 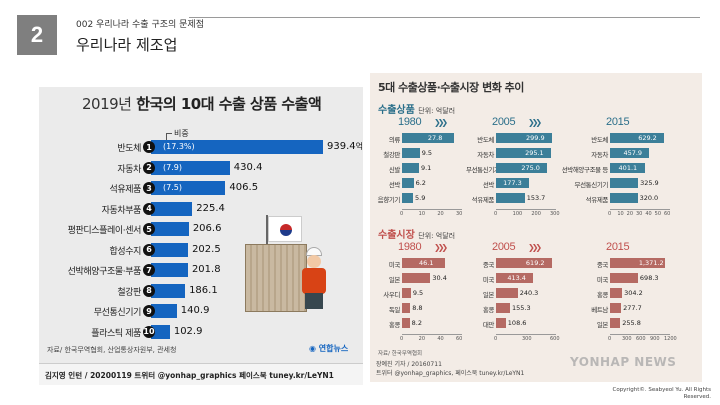 What do you see at coordinates (149, 331) in the screenshot?
I see `rank-badge: 10` at bounding box center [149, 331].